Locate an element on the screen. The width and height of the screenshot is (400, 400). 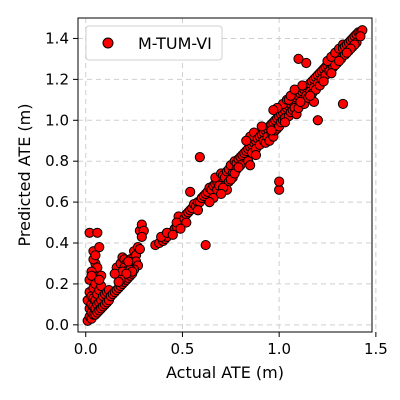
y-axis-label: Predicted ATE (m) is located at coordinates (24, 175).